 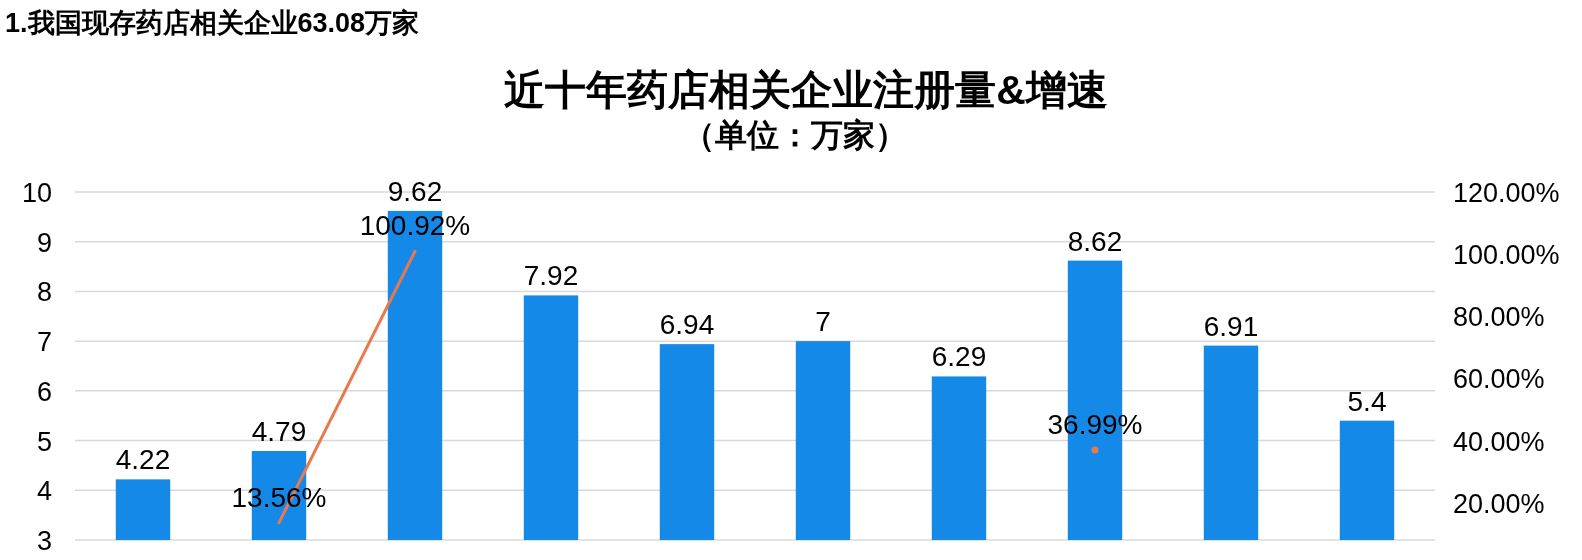 What do you see at coordinates (806, 90) in the screenshot?
I see `title: 近十年药店相关企业注册量&增速` at bounding box center [806, 90].